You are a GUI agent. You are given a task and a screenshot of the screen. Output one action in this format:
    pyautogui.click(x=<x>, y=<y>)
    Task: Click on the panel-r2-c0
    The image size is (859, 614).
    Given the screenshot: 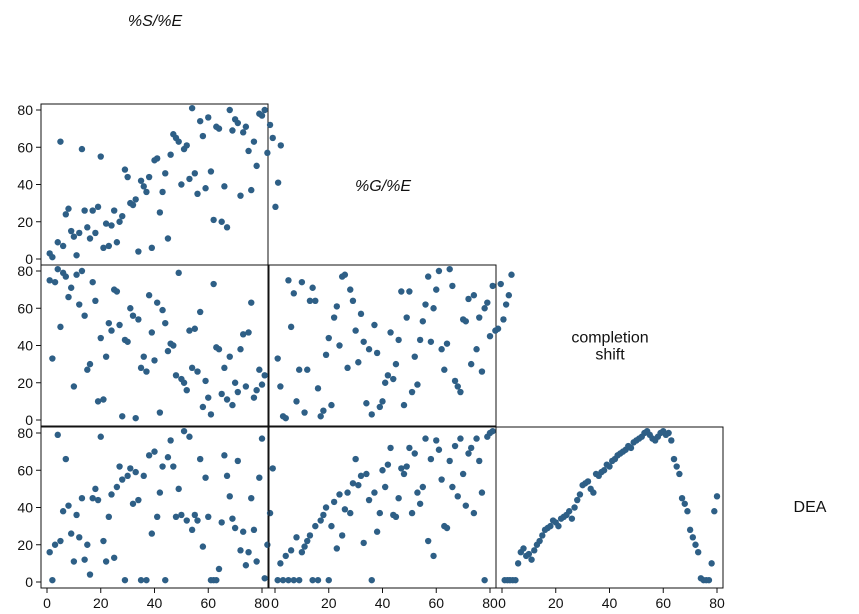 What is the action you would take?
    pyautogui.click(x=158, y=507)
    